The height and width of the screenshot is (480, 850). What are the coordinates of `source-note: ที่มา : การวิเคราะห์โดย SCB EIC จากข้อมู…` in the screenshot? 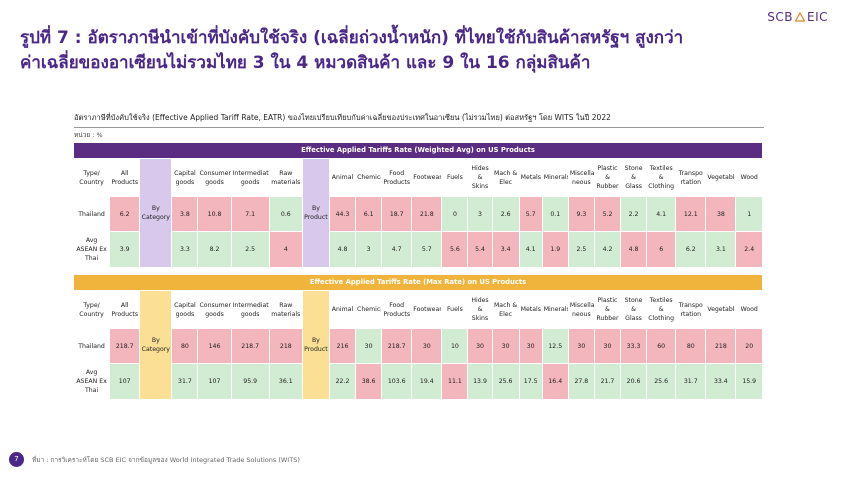 It's located at (166, 460).